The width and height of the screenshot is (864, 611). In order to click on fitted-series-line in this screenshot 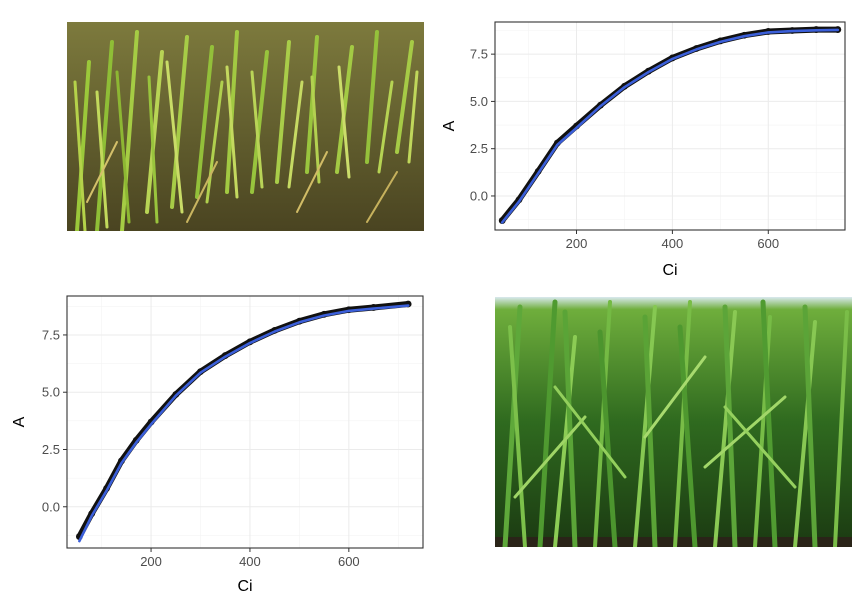, I will do `click(670, 126)`.